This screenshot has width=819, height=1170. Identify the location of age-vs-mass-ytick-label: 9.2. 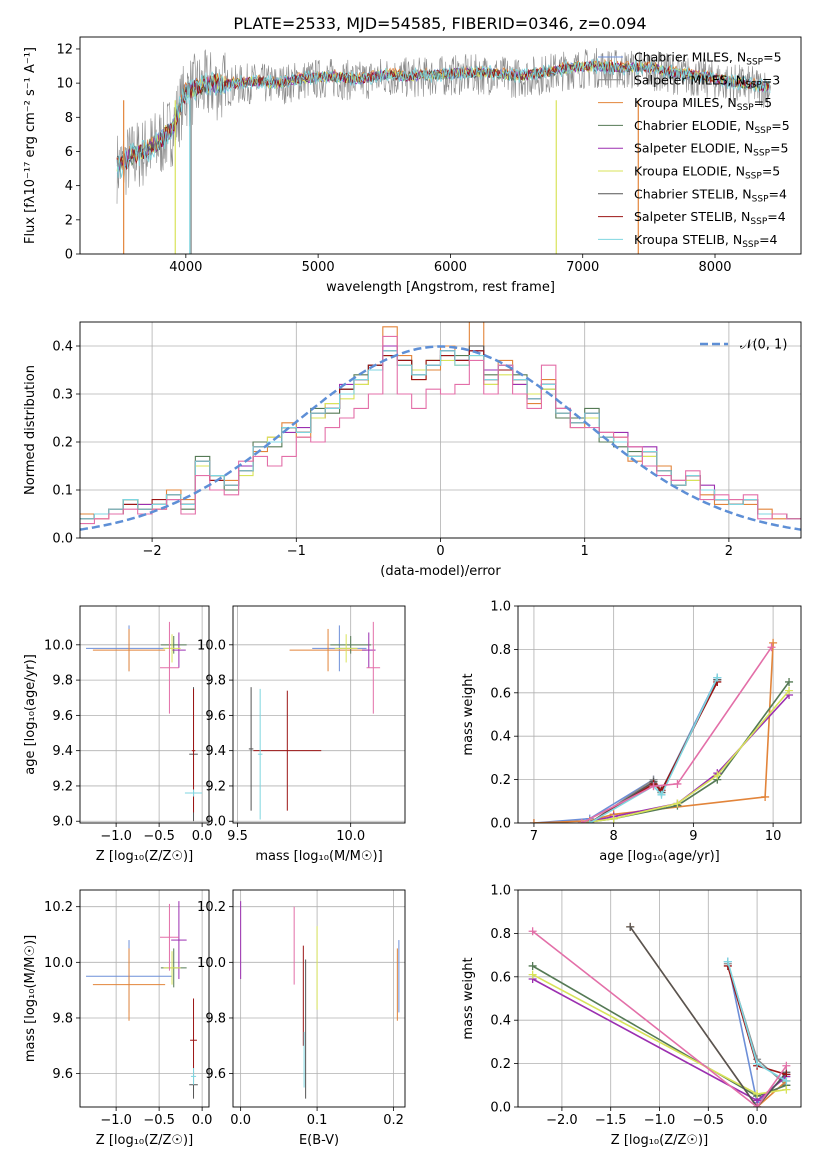
(215, 786).